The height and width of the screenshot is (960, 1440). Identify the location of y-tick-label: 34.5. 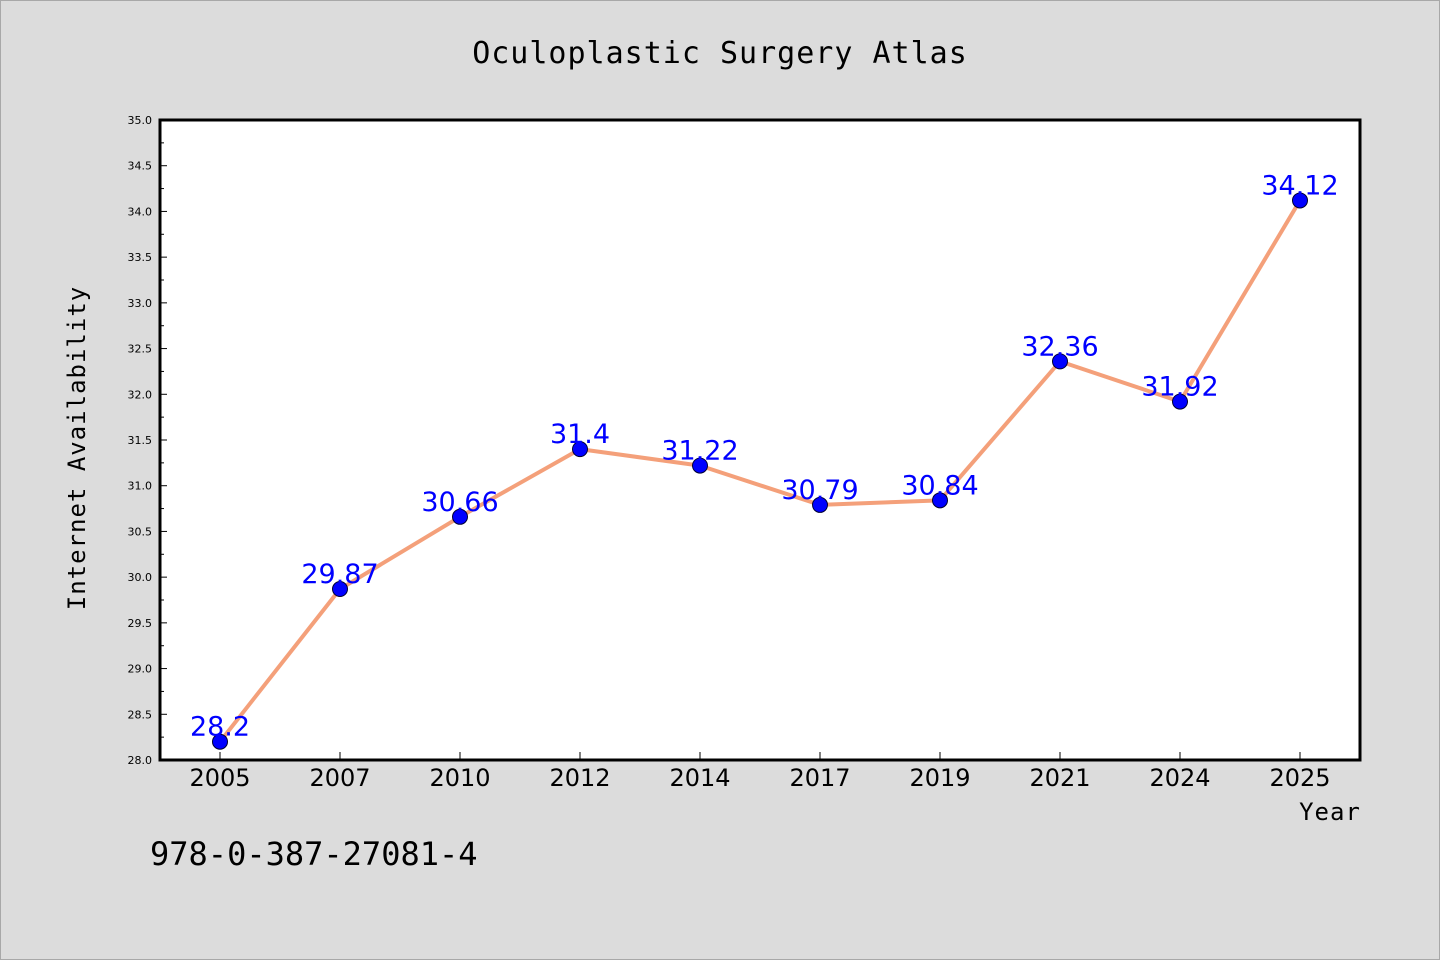
(140, 166).